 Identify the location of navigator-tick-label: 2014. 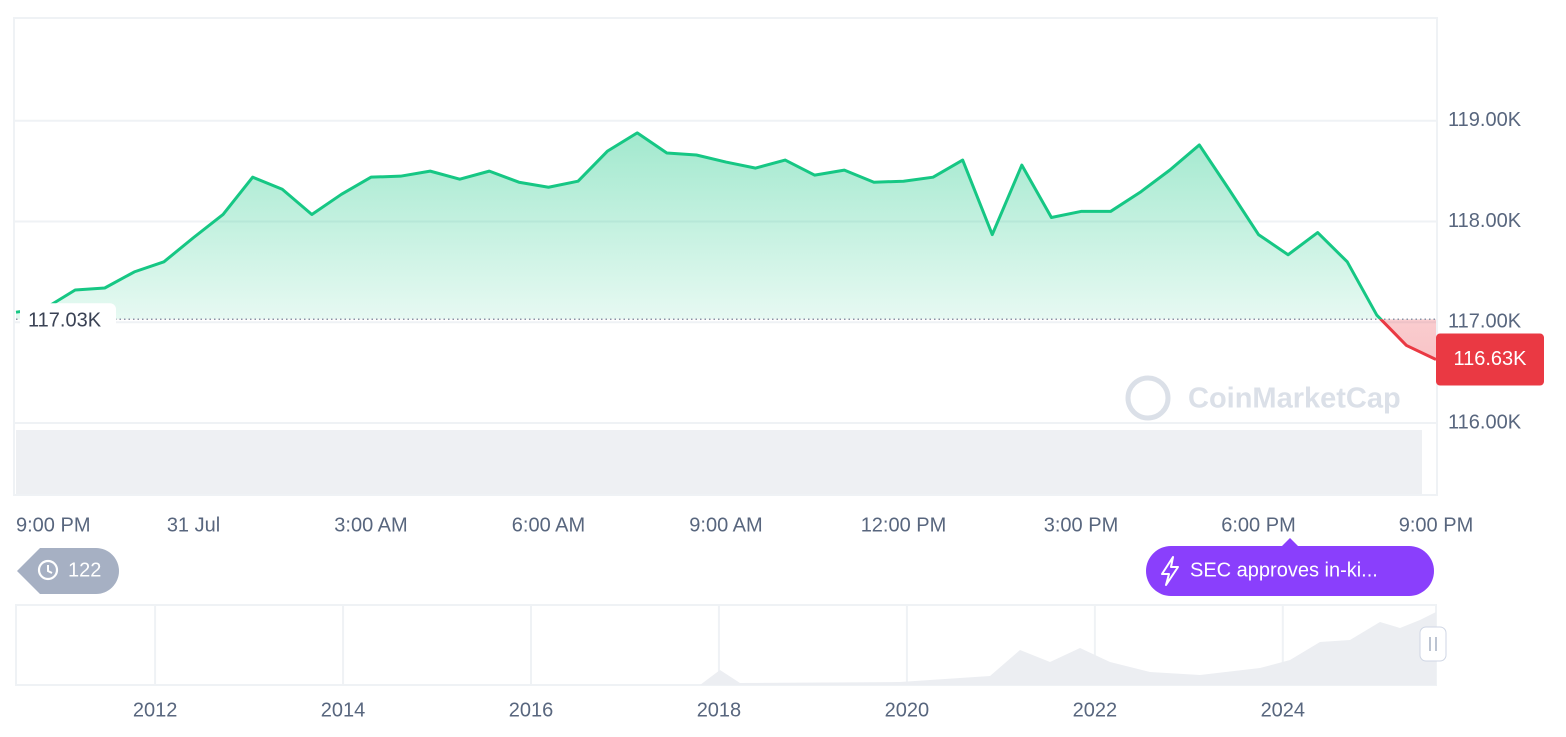
(343, 710).